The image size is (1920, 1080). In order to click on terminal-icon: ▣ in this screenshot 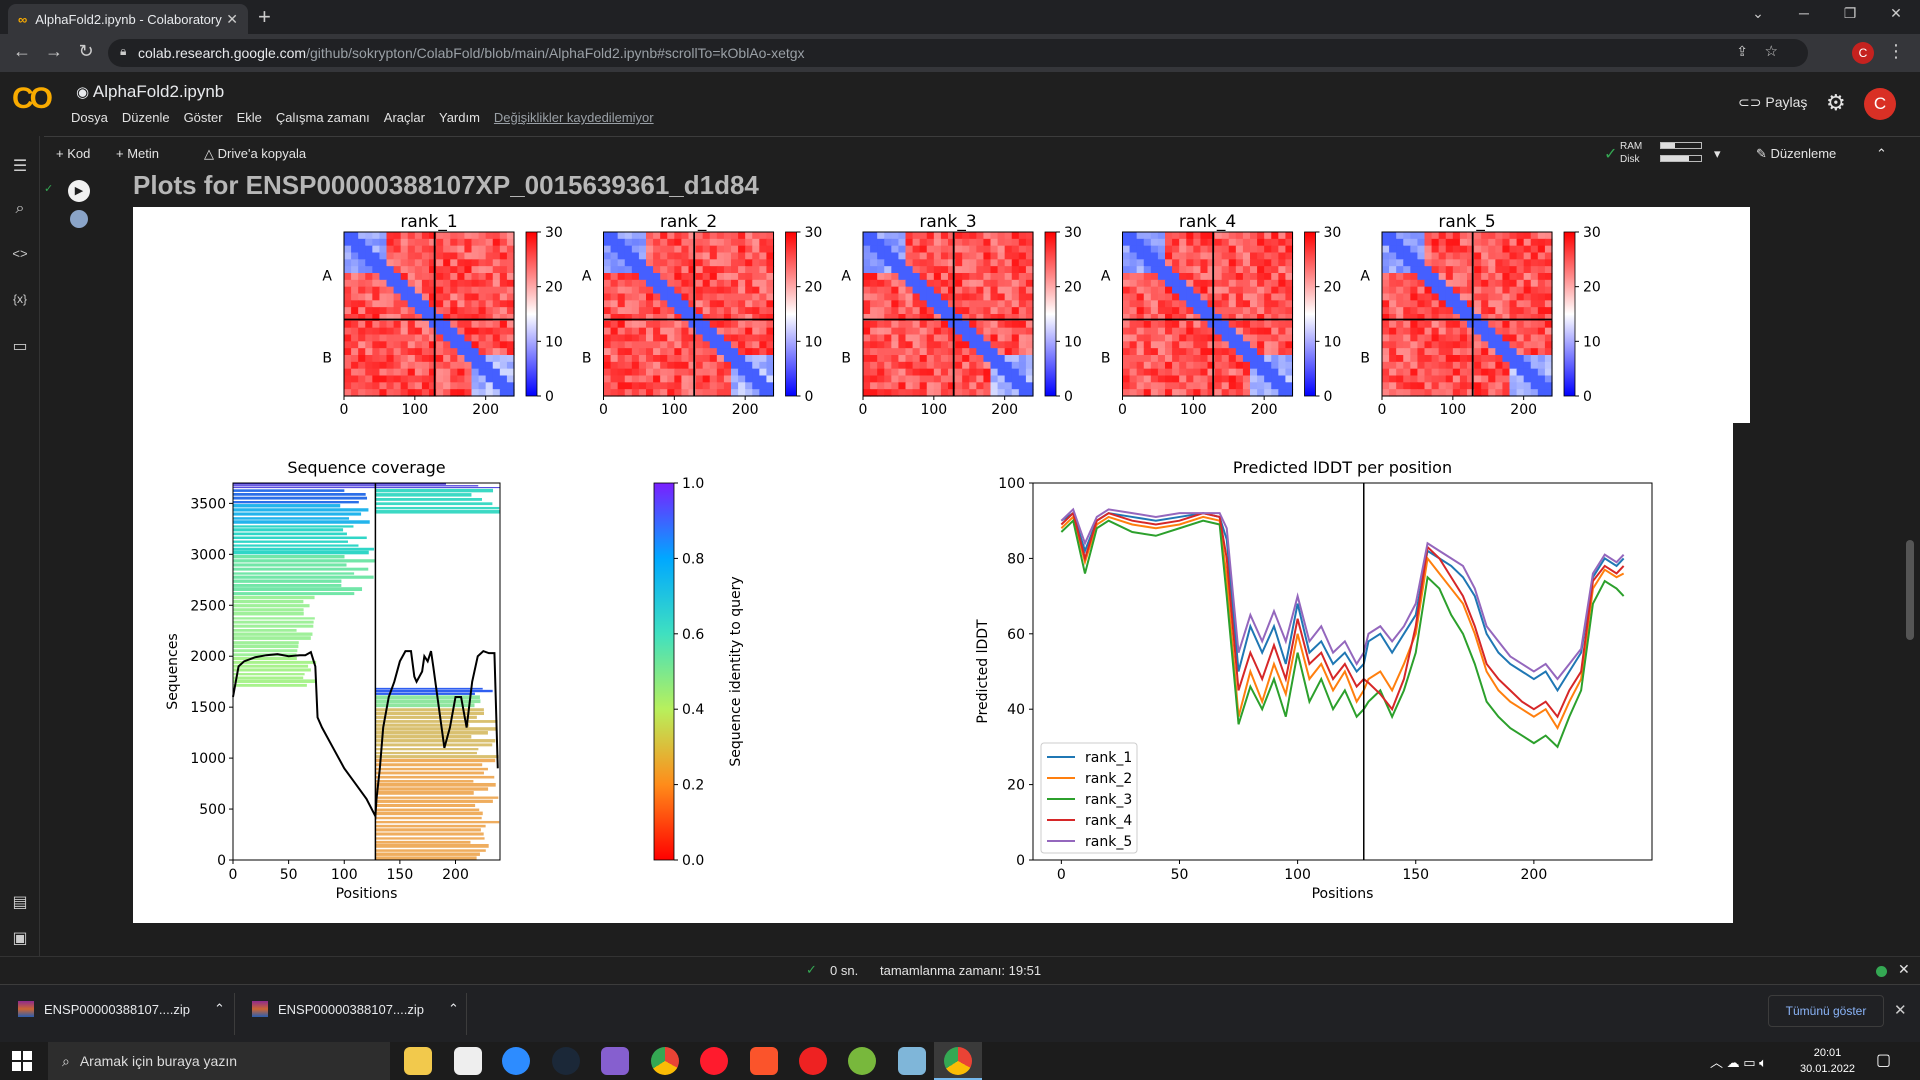, I will do `click(20, 938)`.